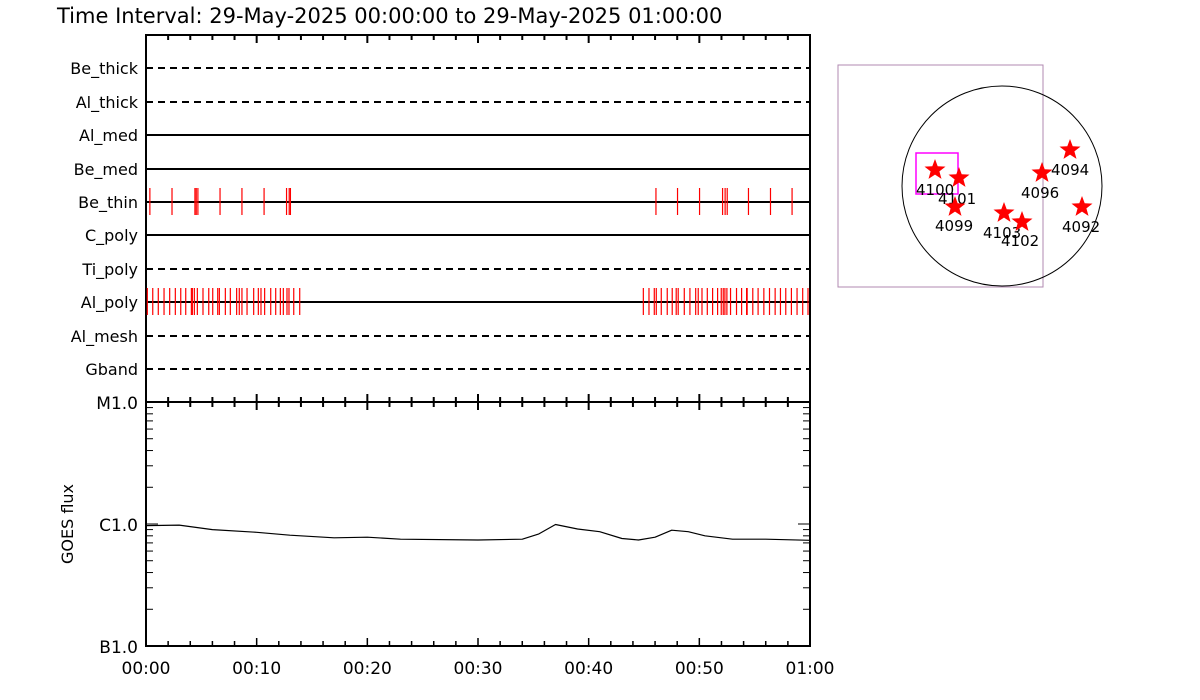  What do you see at coordinates (111, 369) in the screenshot?
I see `channel-label-gband: Gband` at bounding box center [111, 369].